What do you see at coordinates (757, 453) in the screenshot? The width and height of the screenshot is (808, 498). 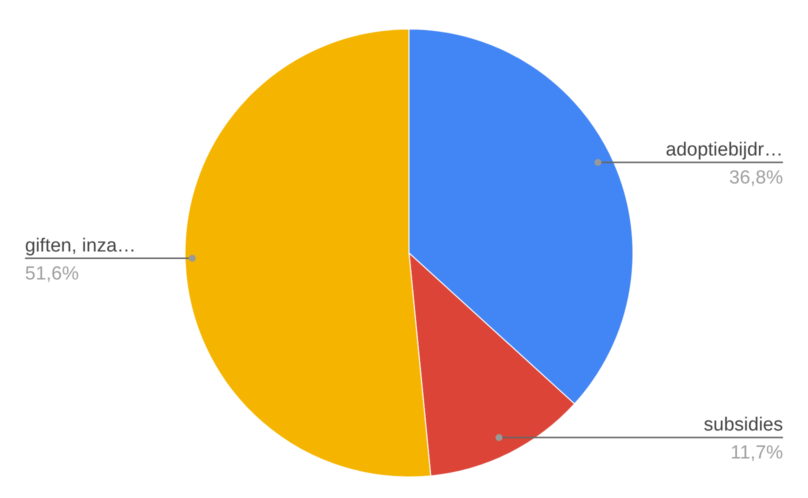 I see `data-label: 11,7%` at bounding box center [757, 453].